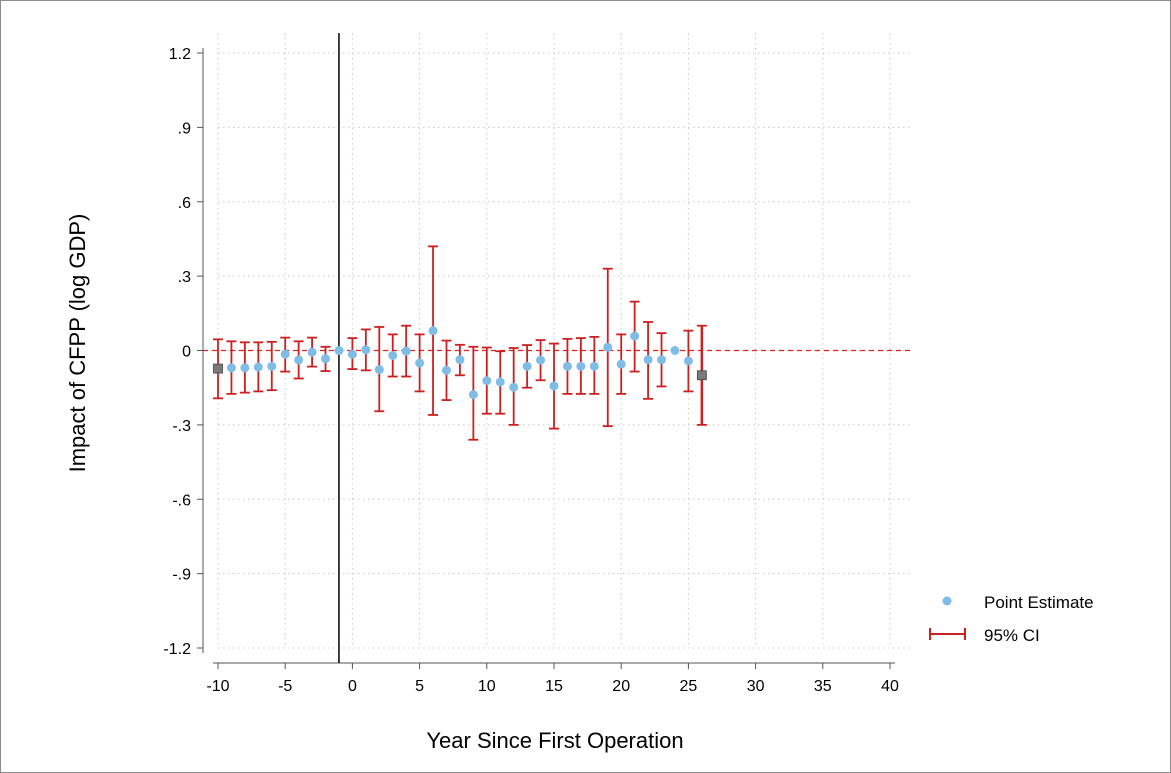  Describe the element at coordinates (1039, 602) in the screenshot. I see `legend-point-label: Point Estimate` at that location.